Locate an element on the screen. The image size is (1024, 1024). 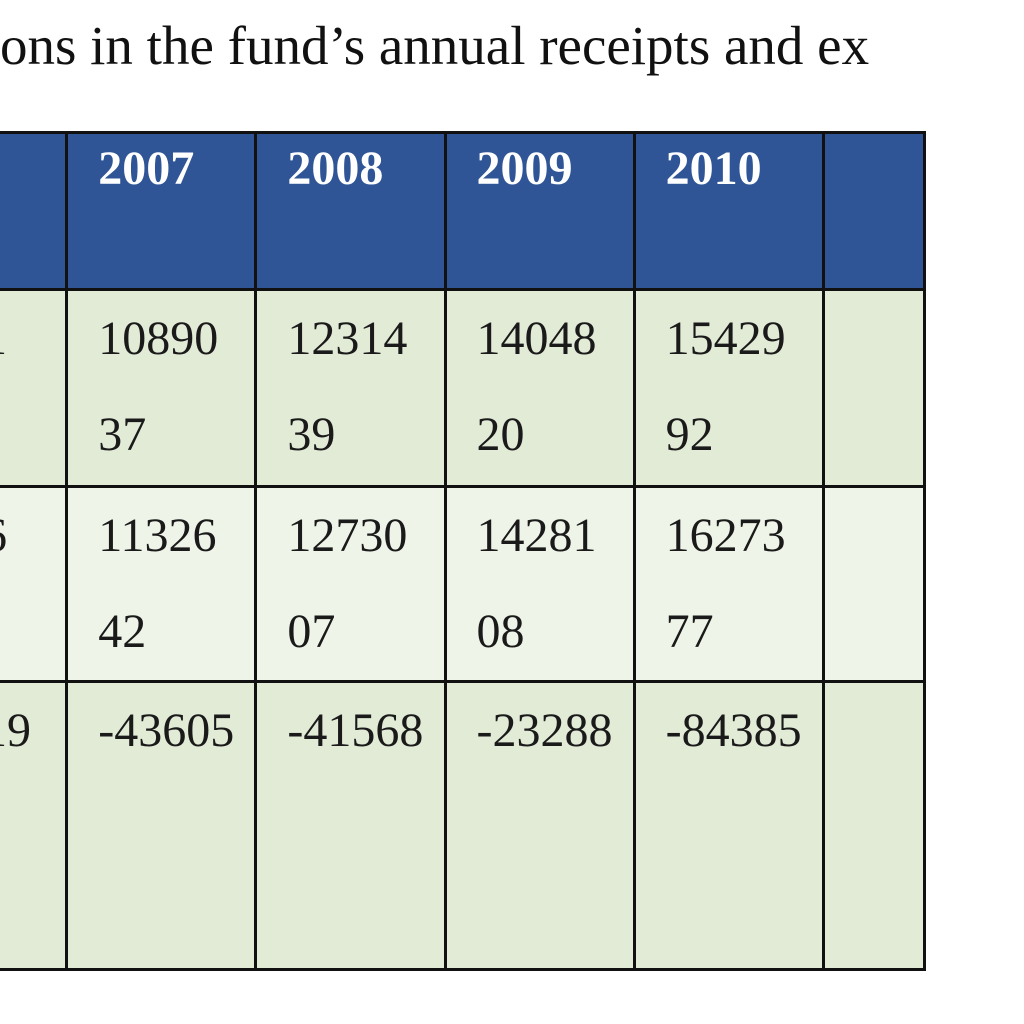
table-cell: -43605 is located at coordinates (161, 825).